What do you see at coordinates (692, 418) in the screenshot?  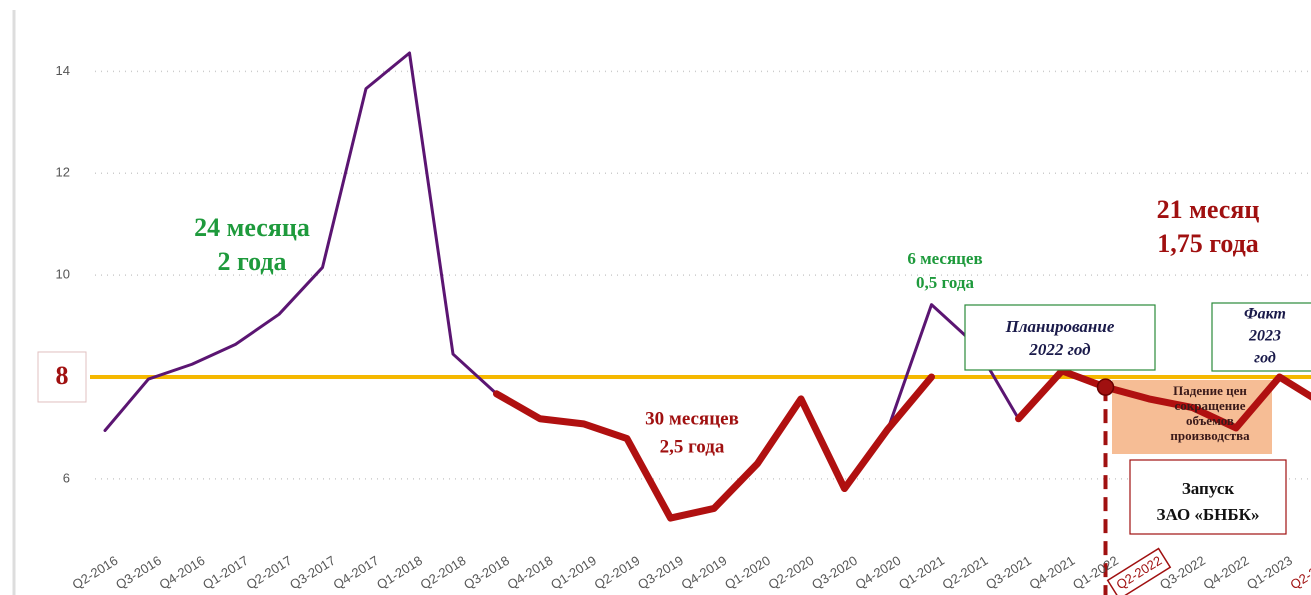 I see `annotation-text: 30 месяцев` at bounding box center [692, 418].